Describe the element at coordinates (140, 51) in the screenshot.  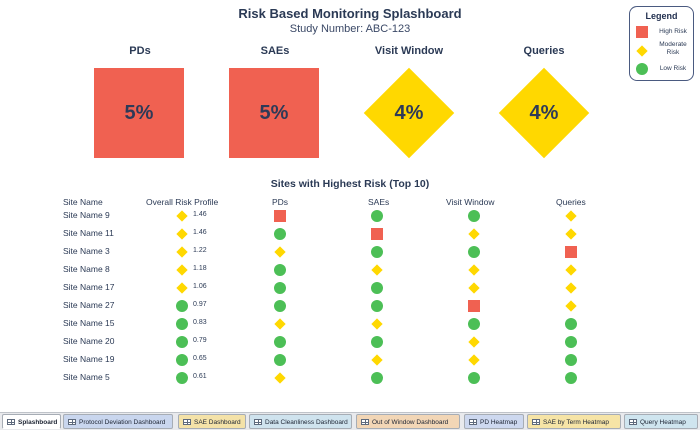
I see `kpi-label: PDs` at that location.